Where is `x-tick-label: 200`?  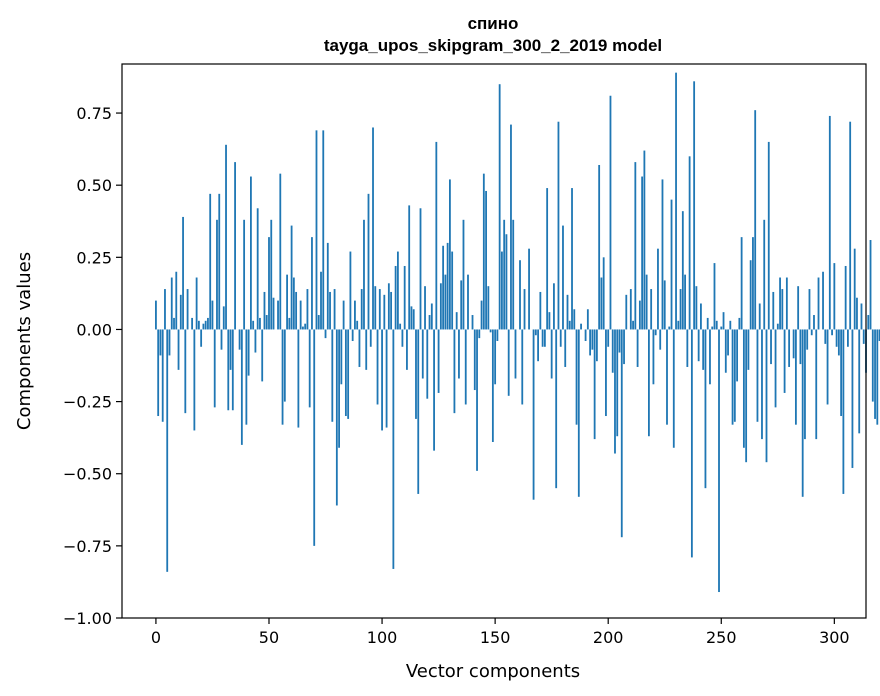
x-tick-label: 200 is located at coordinates (608, 637).